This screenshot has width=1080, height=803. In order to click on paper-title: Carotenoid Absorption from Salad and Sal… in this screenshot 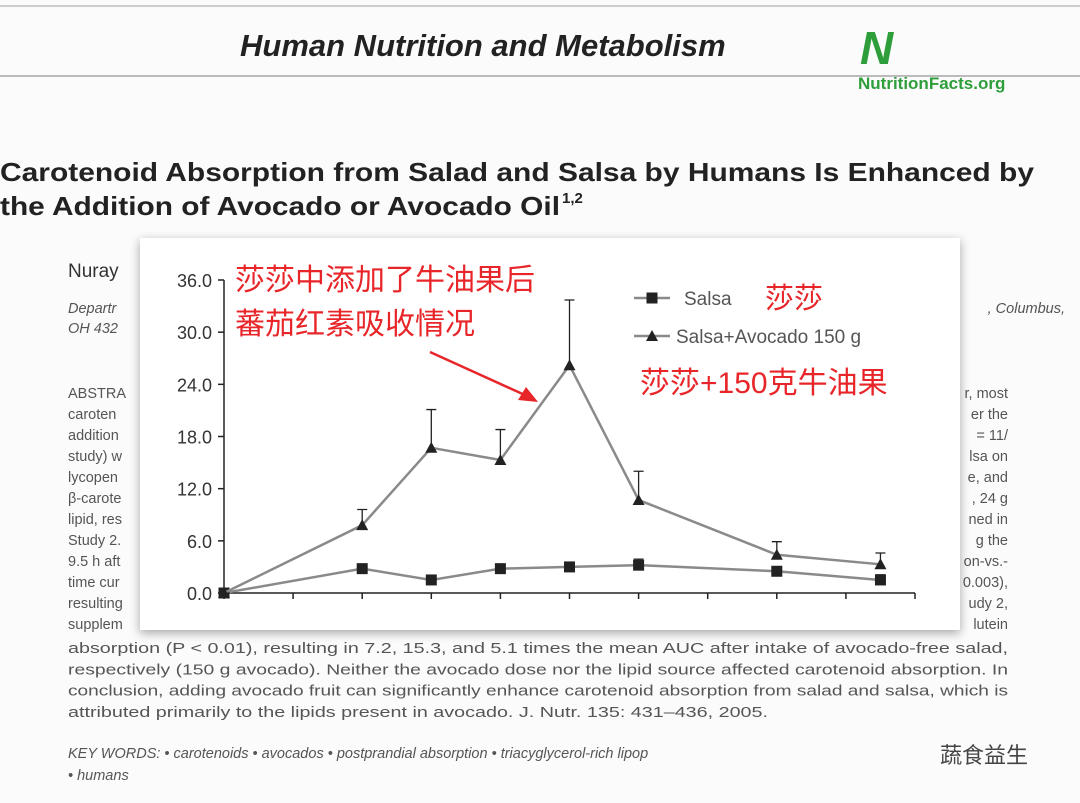, I will do `click(517, 172)`.